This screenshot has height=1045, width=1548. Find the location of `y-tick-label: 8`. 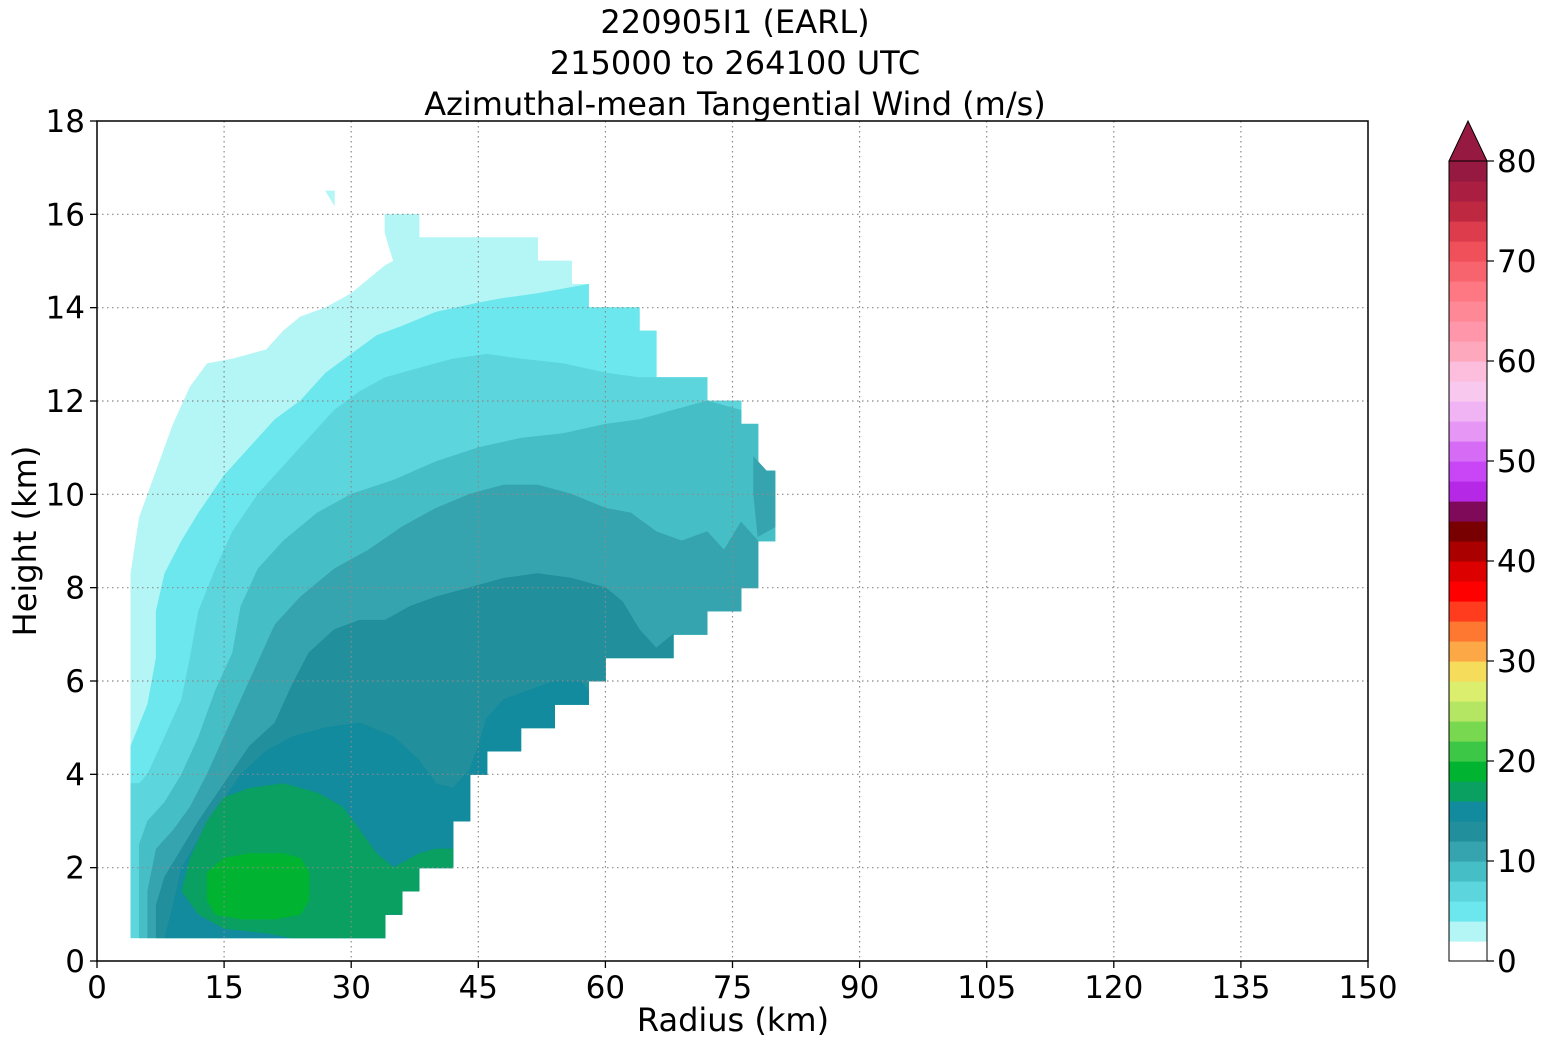

y-tick-label: 8 is located at coordinates (75, 589).